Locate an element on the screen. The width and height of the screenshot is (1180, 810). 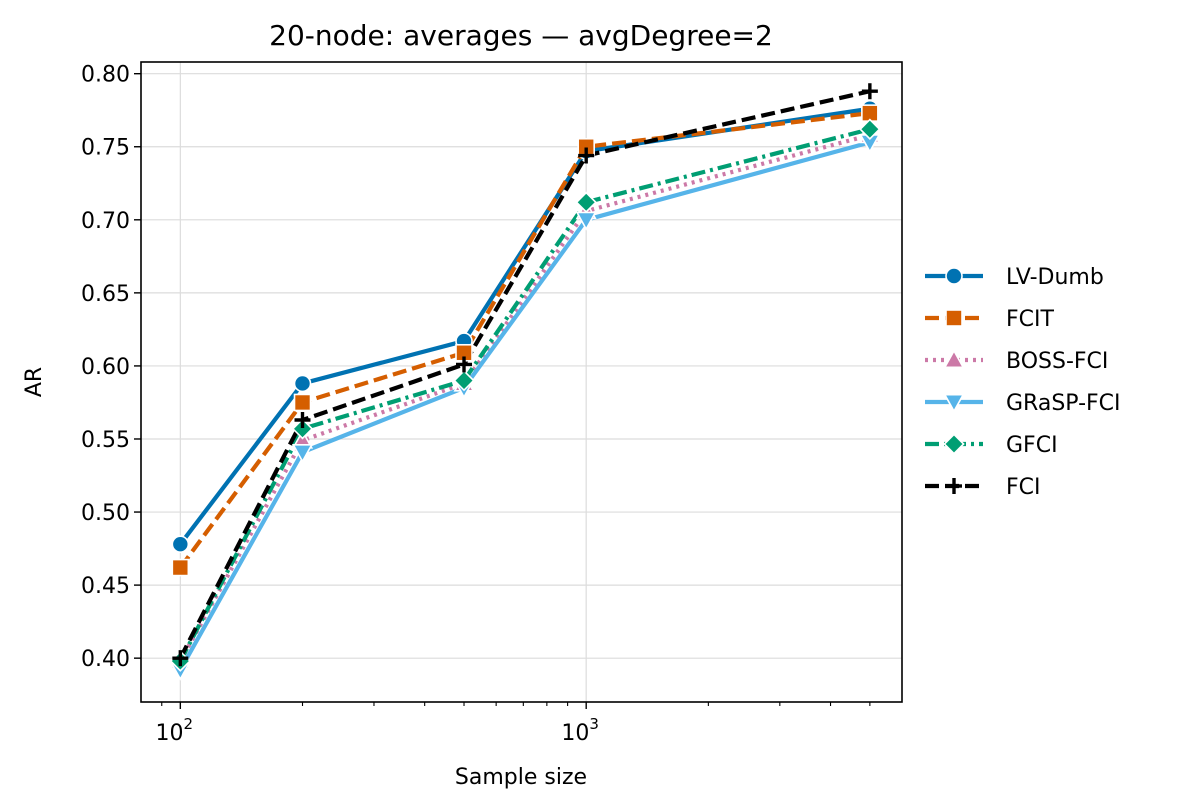
x-tick-exponent: 3 is located at coordinates (594, 724).